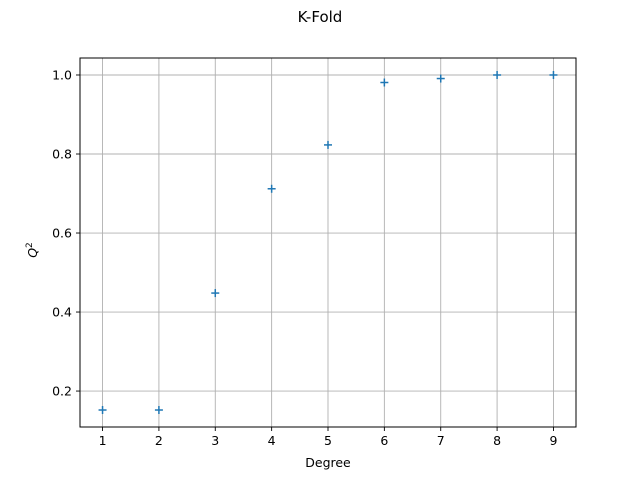 The image size is (640, 480). I want to click on x-tick-label: 7, so click(441, 440).